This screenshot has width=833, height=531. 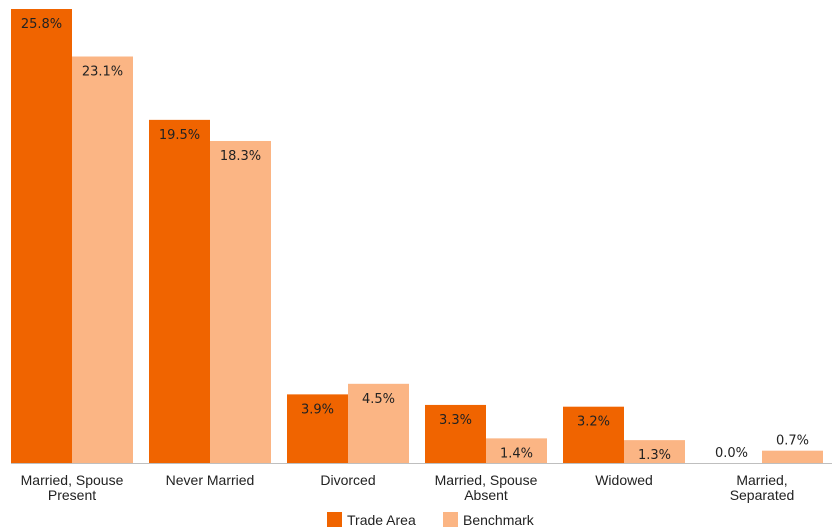 What do you see at coordinates (455, 420) in the screenshot?
I see `trade-area-value-label-3: 3.3%` at bounding box center [455, 420].